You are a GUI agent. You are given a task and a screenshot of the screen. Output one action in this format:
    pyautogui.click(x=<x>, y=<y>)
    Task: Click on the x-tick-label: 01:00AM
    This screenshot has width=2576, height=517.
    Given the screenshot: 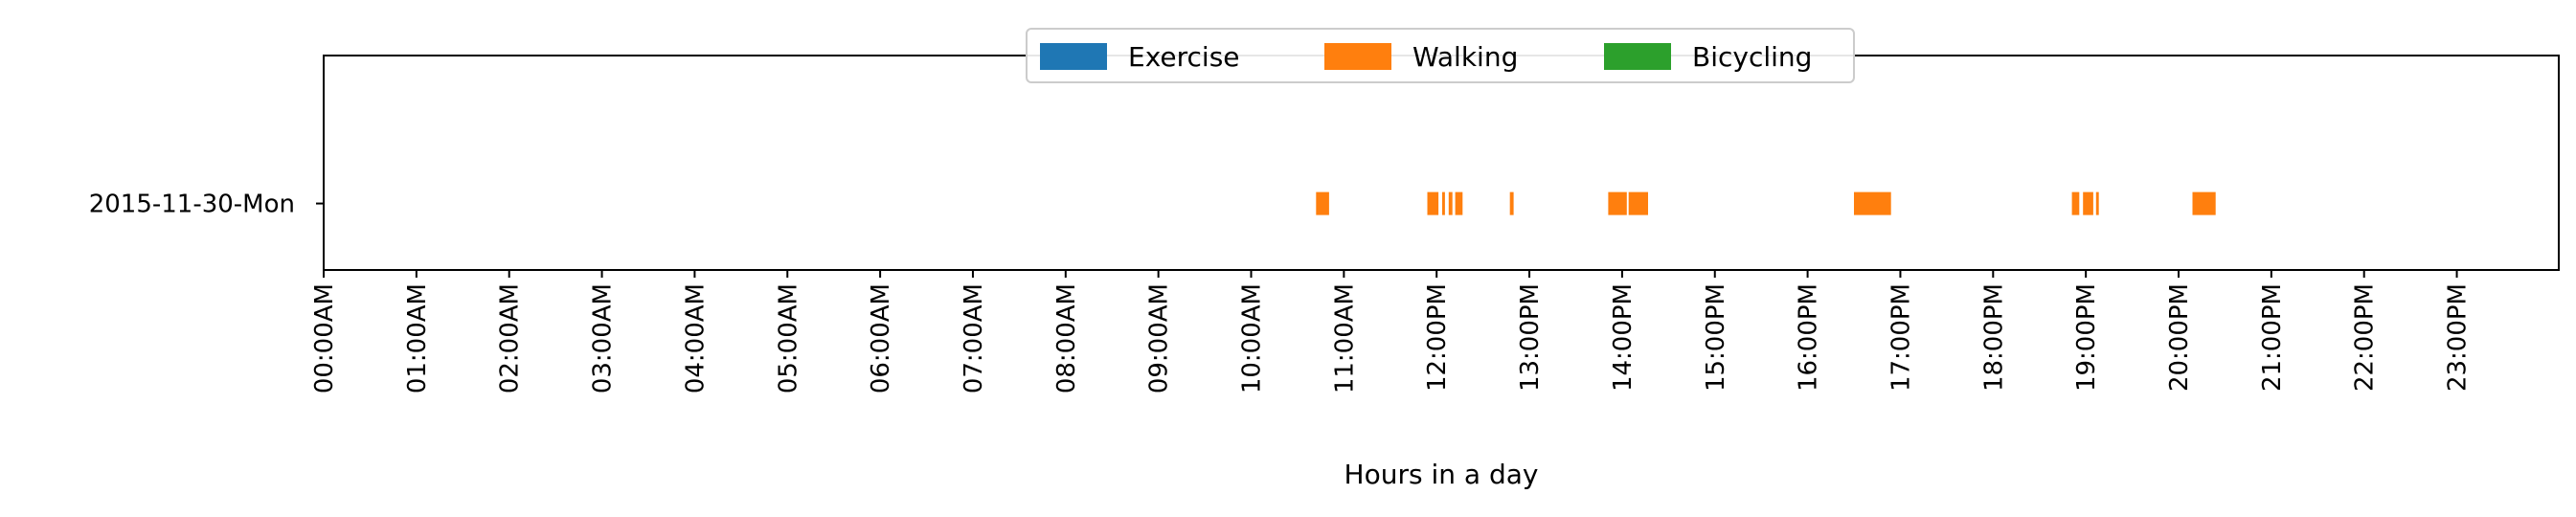 What is the action you would take?
    pyautogui.click(x=417, y=338)
    